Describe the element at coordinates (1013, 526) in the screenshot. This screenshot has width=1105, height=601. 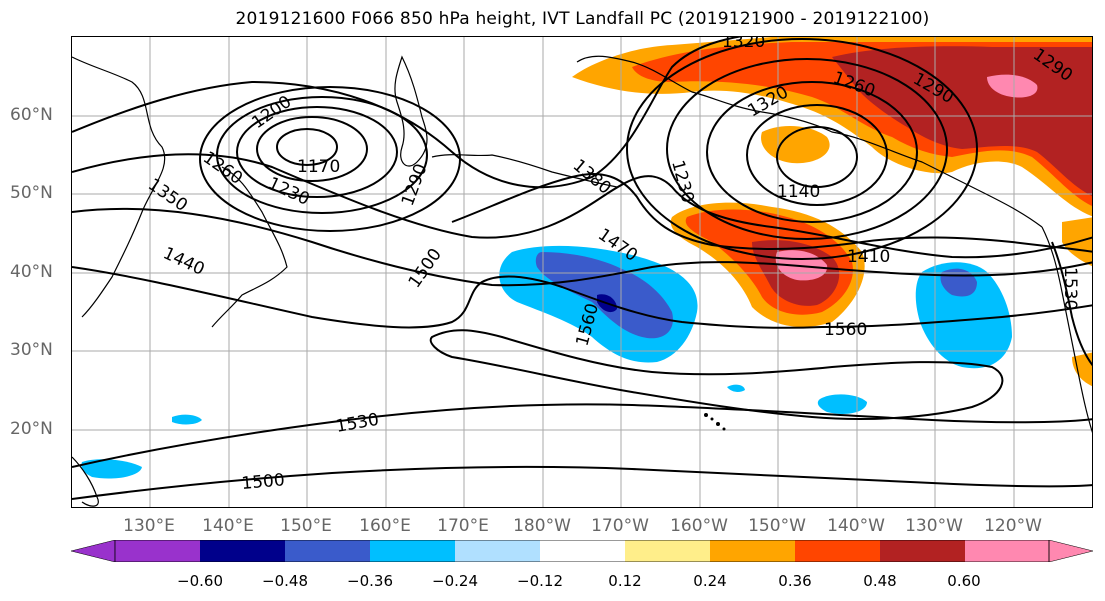
I see `lon-label-120w: 120°W` at that location.